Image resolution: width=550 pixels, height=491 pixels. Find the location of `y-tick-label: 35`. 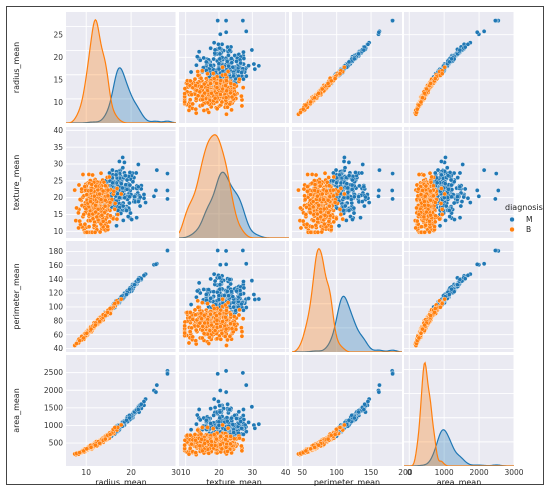

y-tick-label: 35 is located at coordinates (58, 147).